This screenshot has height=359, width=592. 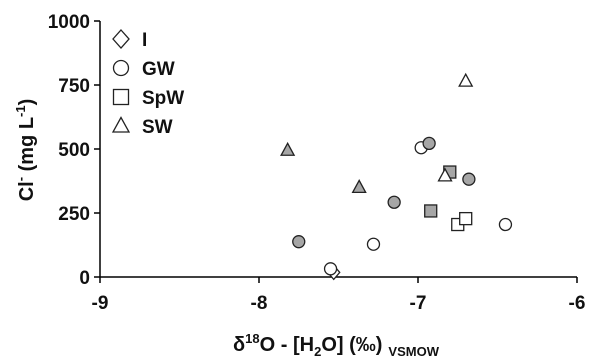 I want to click on y-ticks: 0 250 500 750 1000, so click(x=74, y=150).